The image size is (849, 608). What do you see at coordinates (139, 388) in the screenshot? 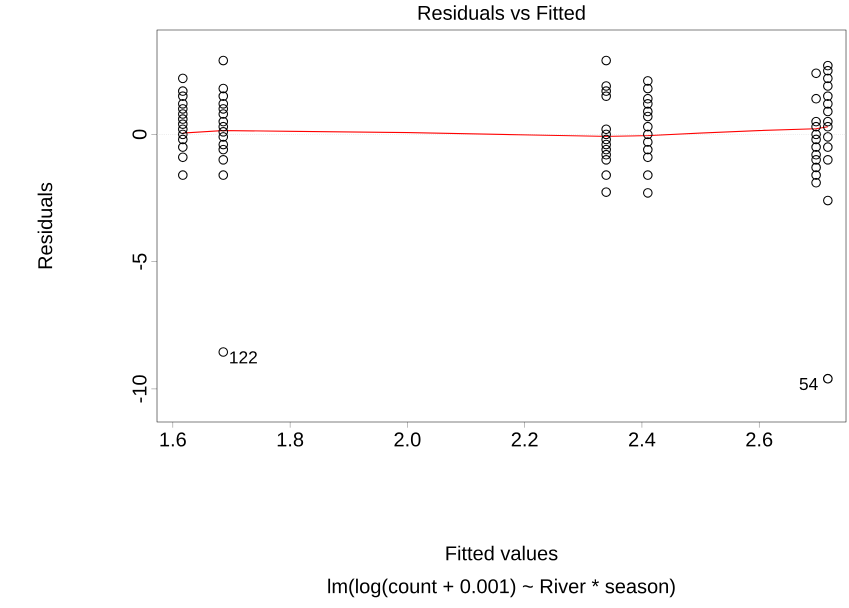
I see `y-tick-label: -10` at bounding box center [139, 388].